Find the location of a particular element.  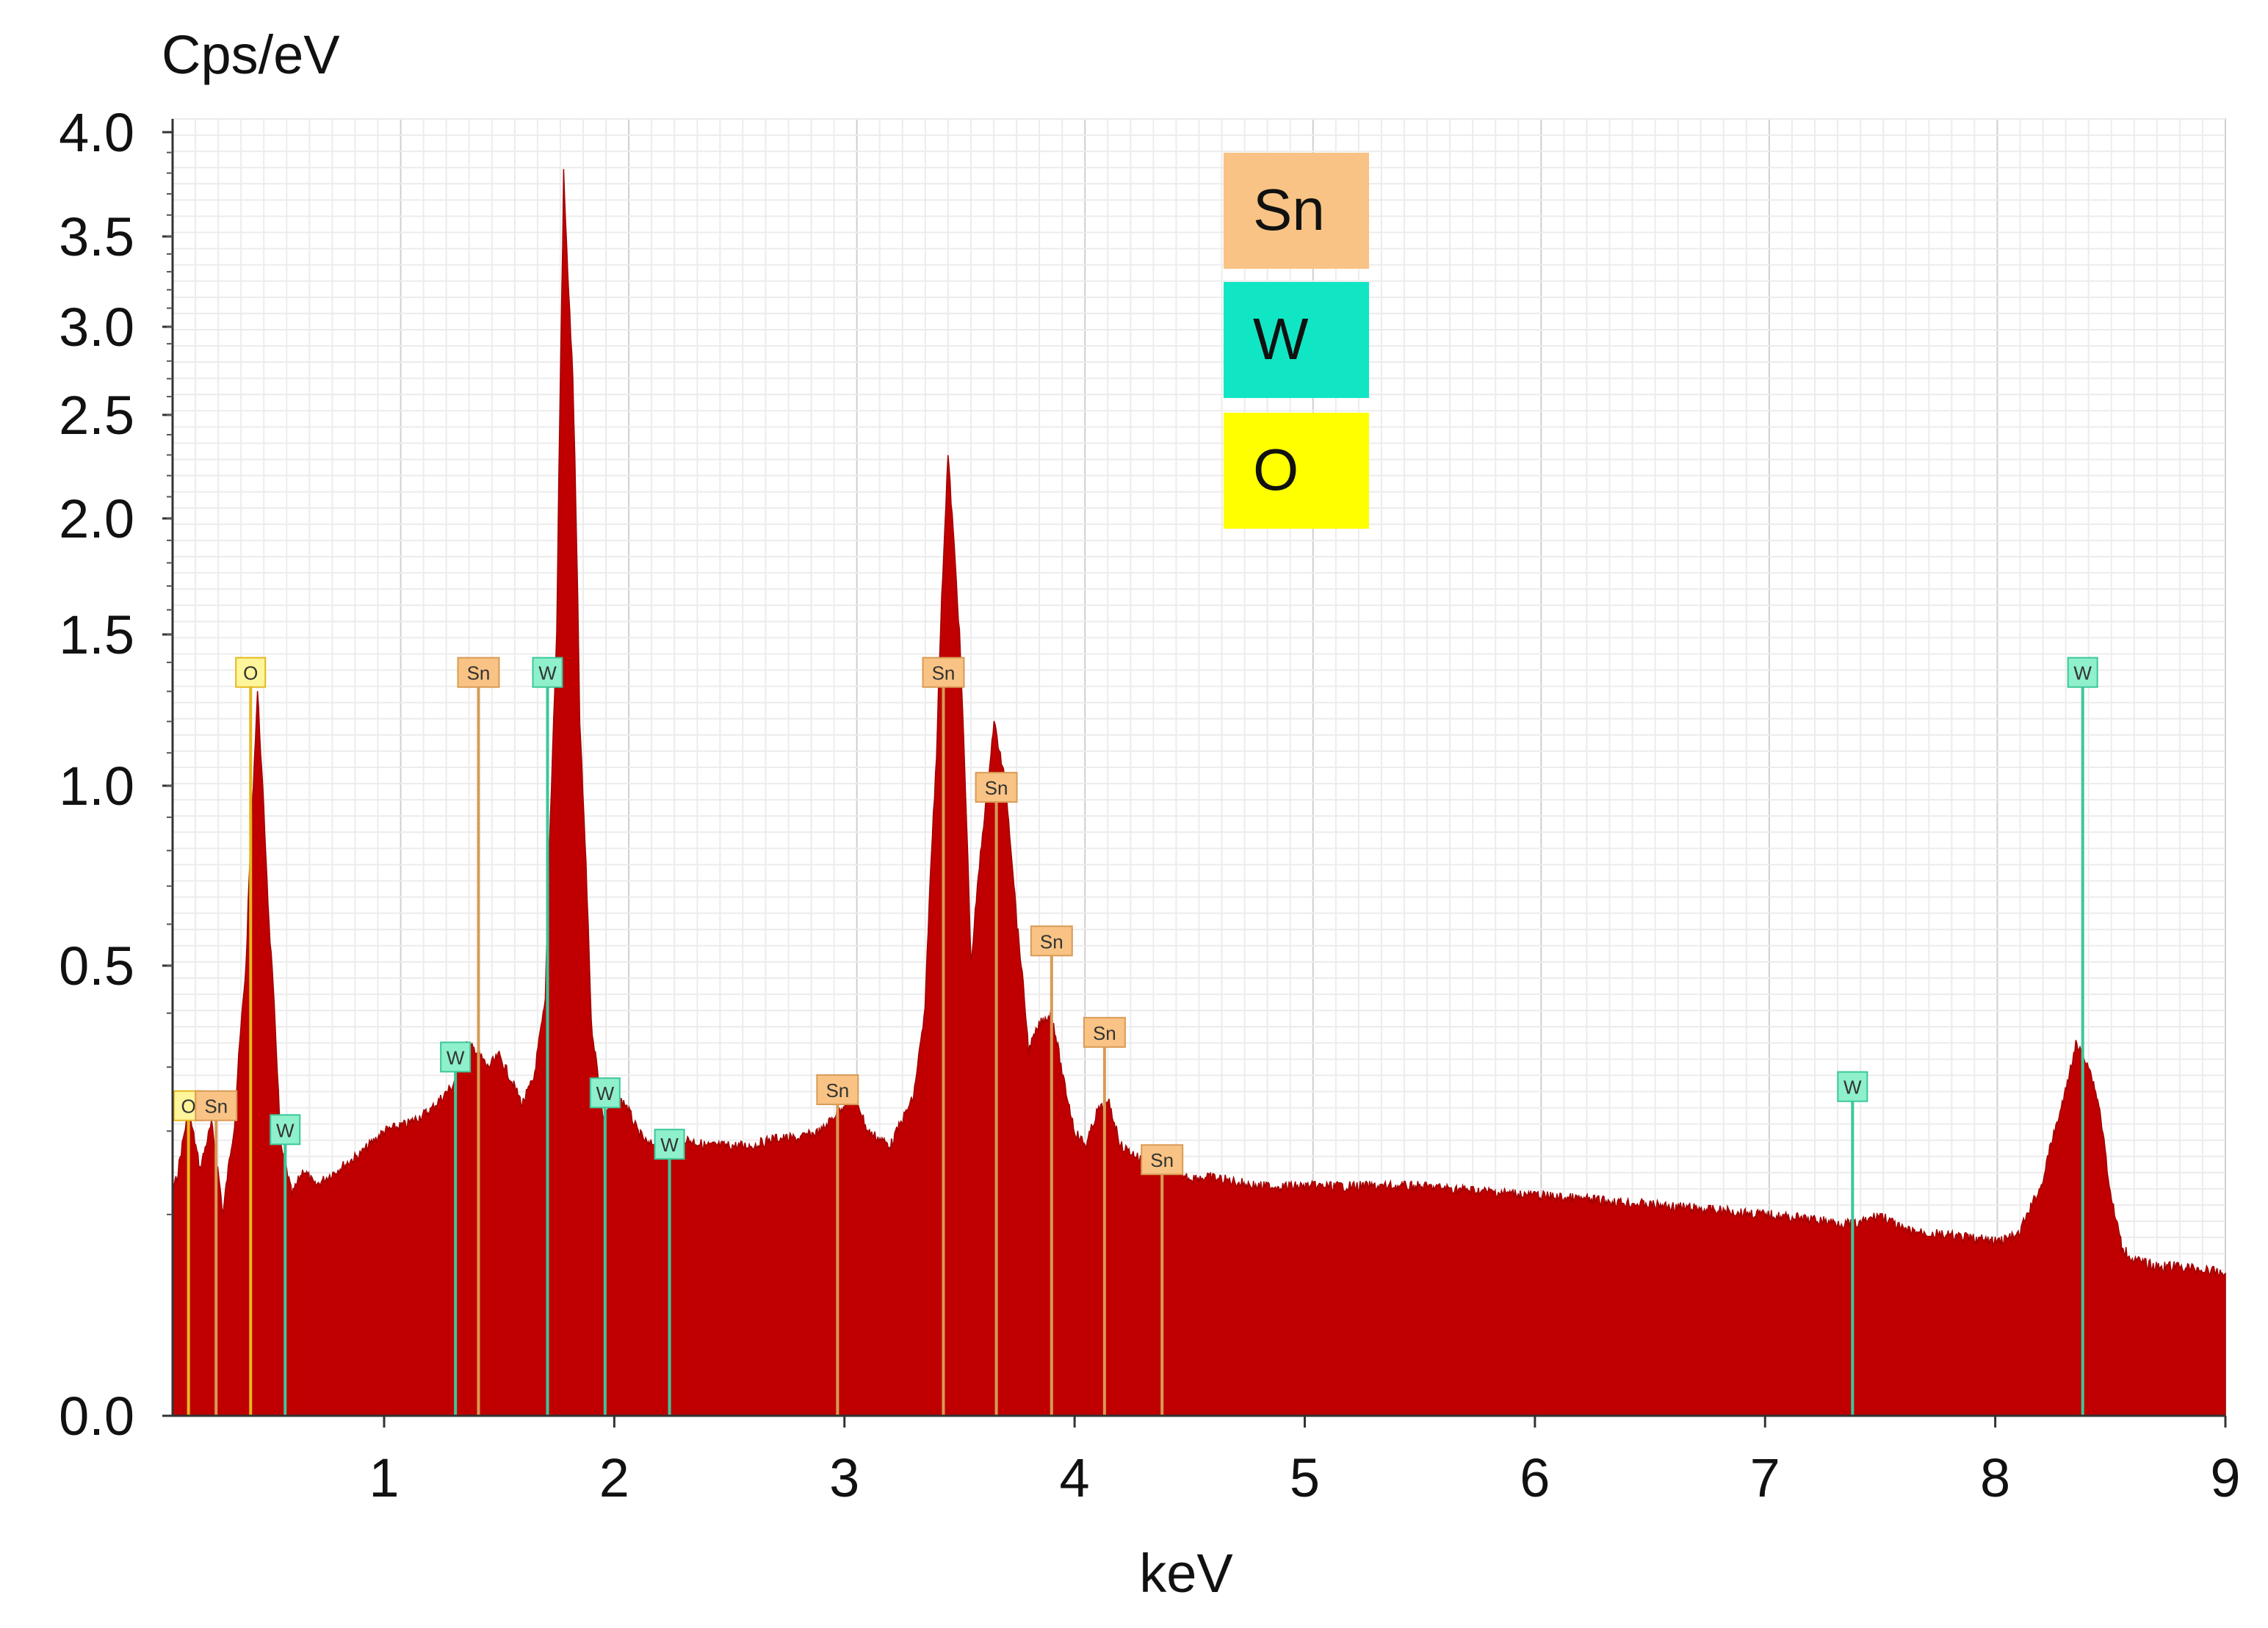

y-tick-label: 4.0 is located at coordinates (96, 132).